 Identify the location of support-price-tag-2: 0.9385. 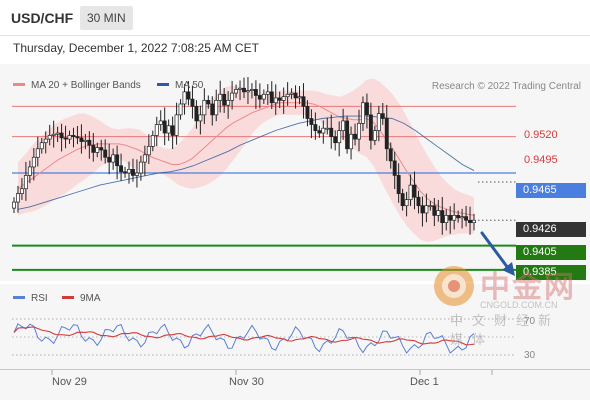
(551, 272).